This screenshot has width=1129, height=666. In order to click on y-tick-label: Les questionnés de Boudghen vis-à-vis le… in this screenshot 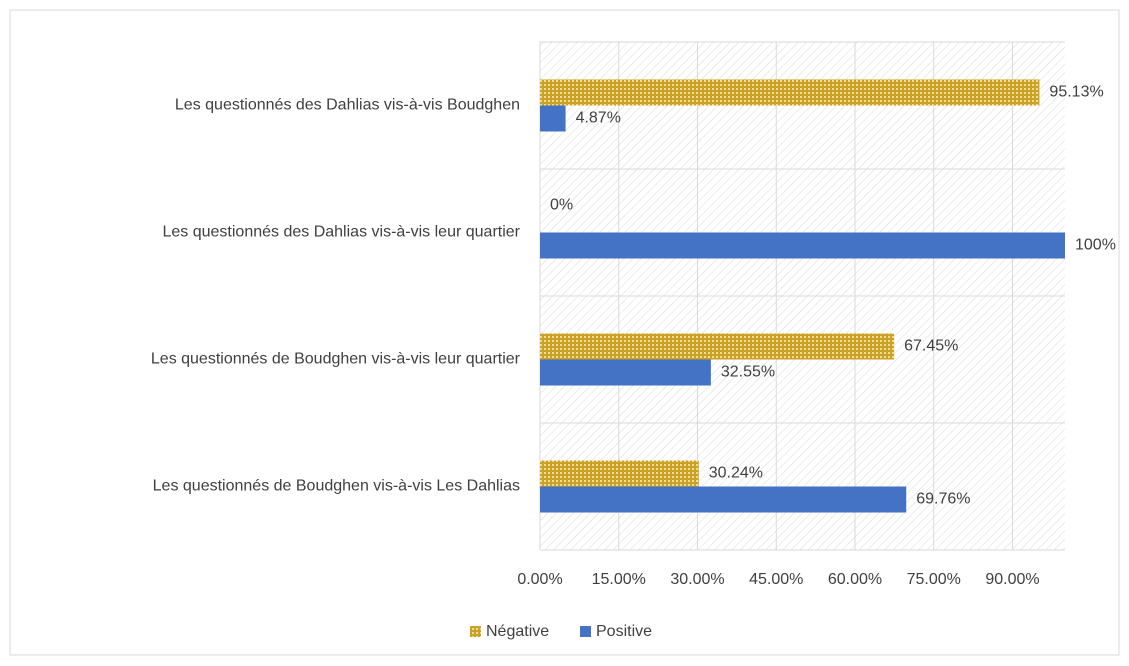, I will do `click(336, 359)`.